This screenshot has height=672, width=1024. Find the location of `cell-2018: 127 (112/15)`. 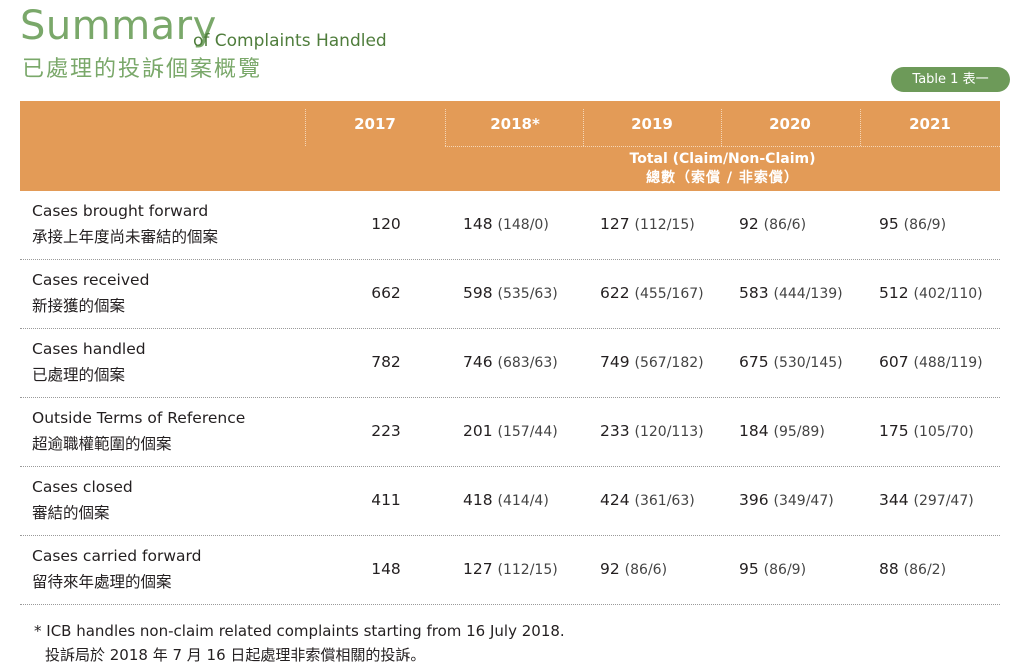

cell-2018: 127 (112/15) is located at coordinates (510, 569).